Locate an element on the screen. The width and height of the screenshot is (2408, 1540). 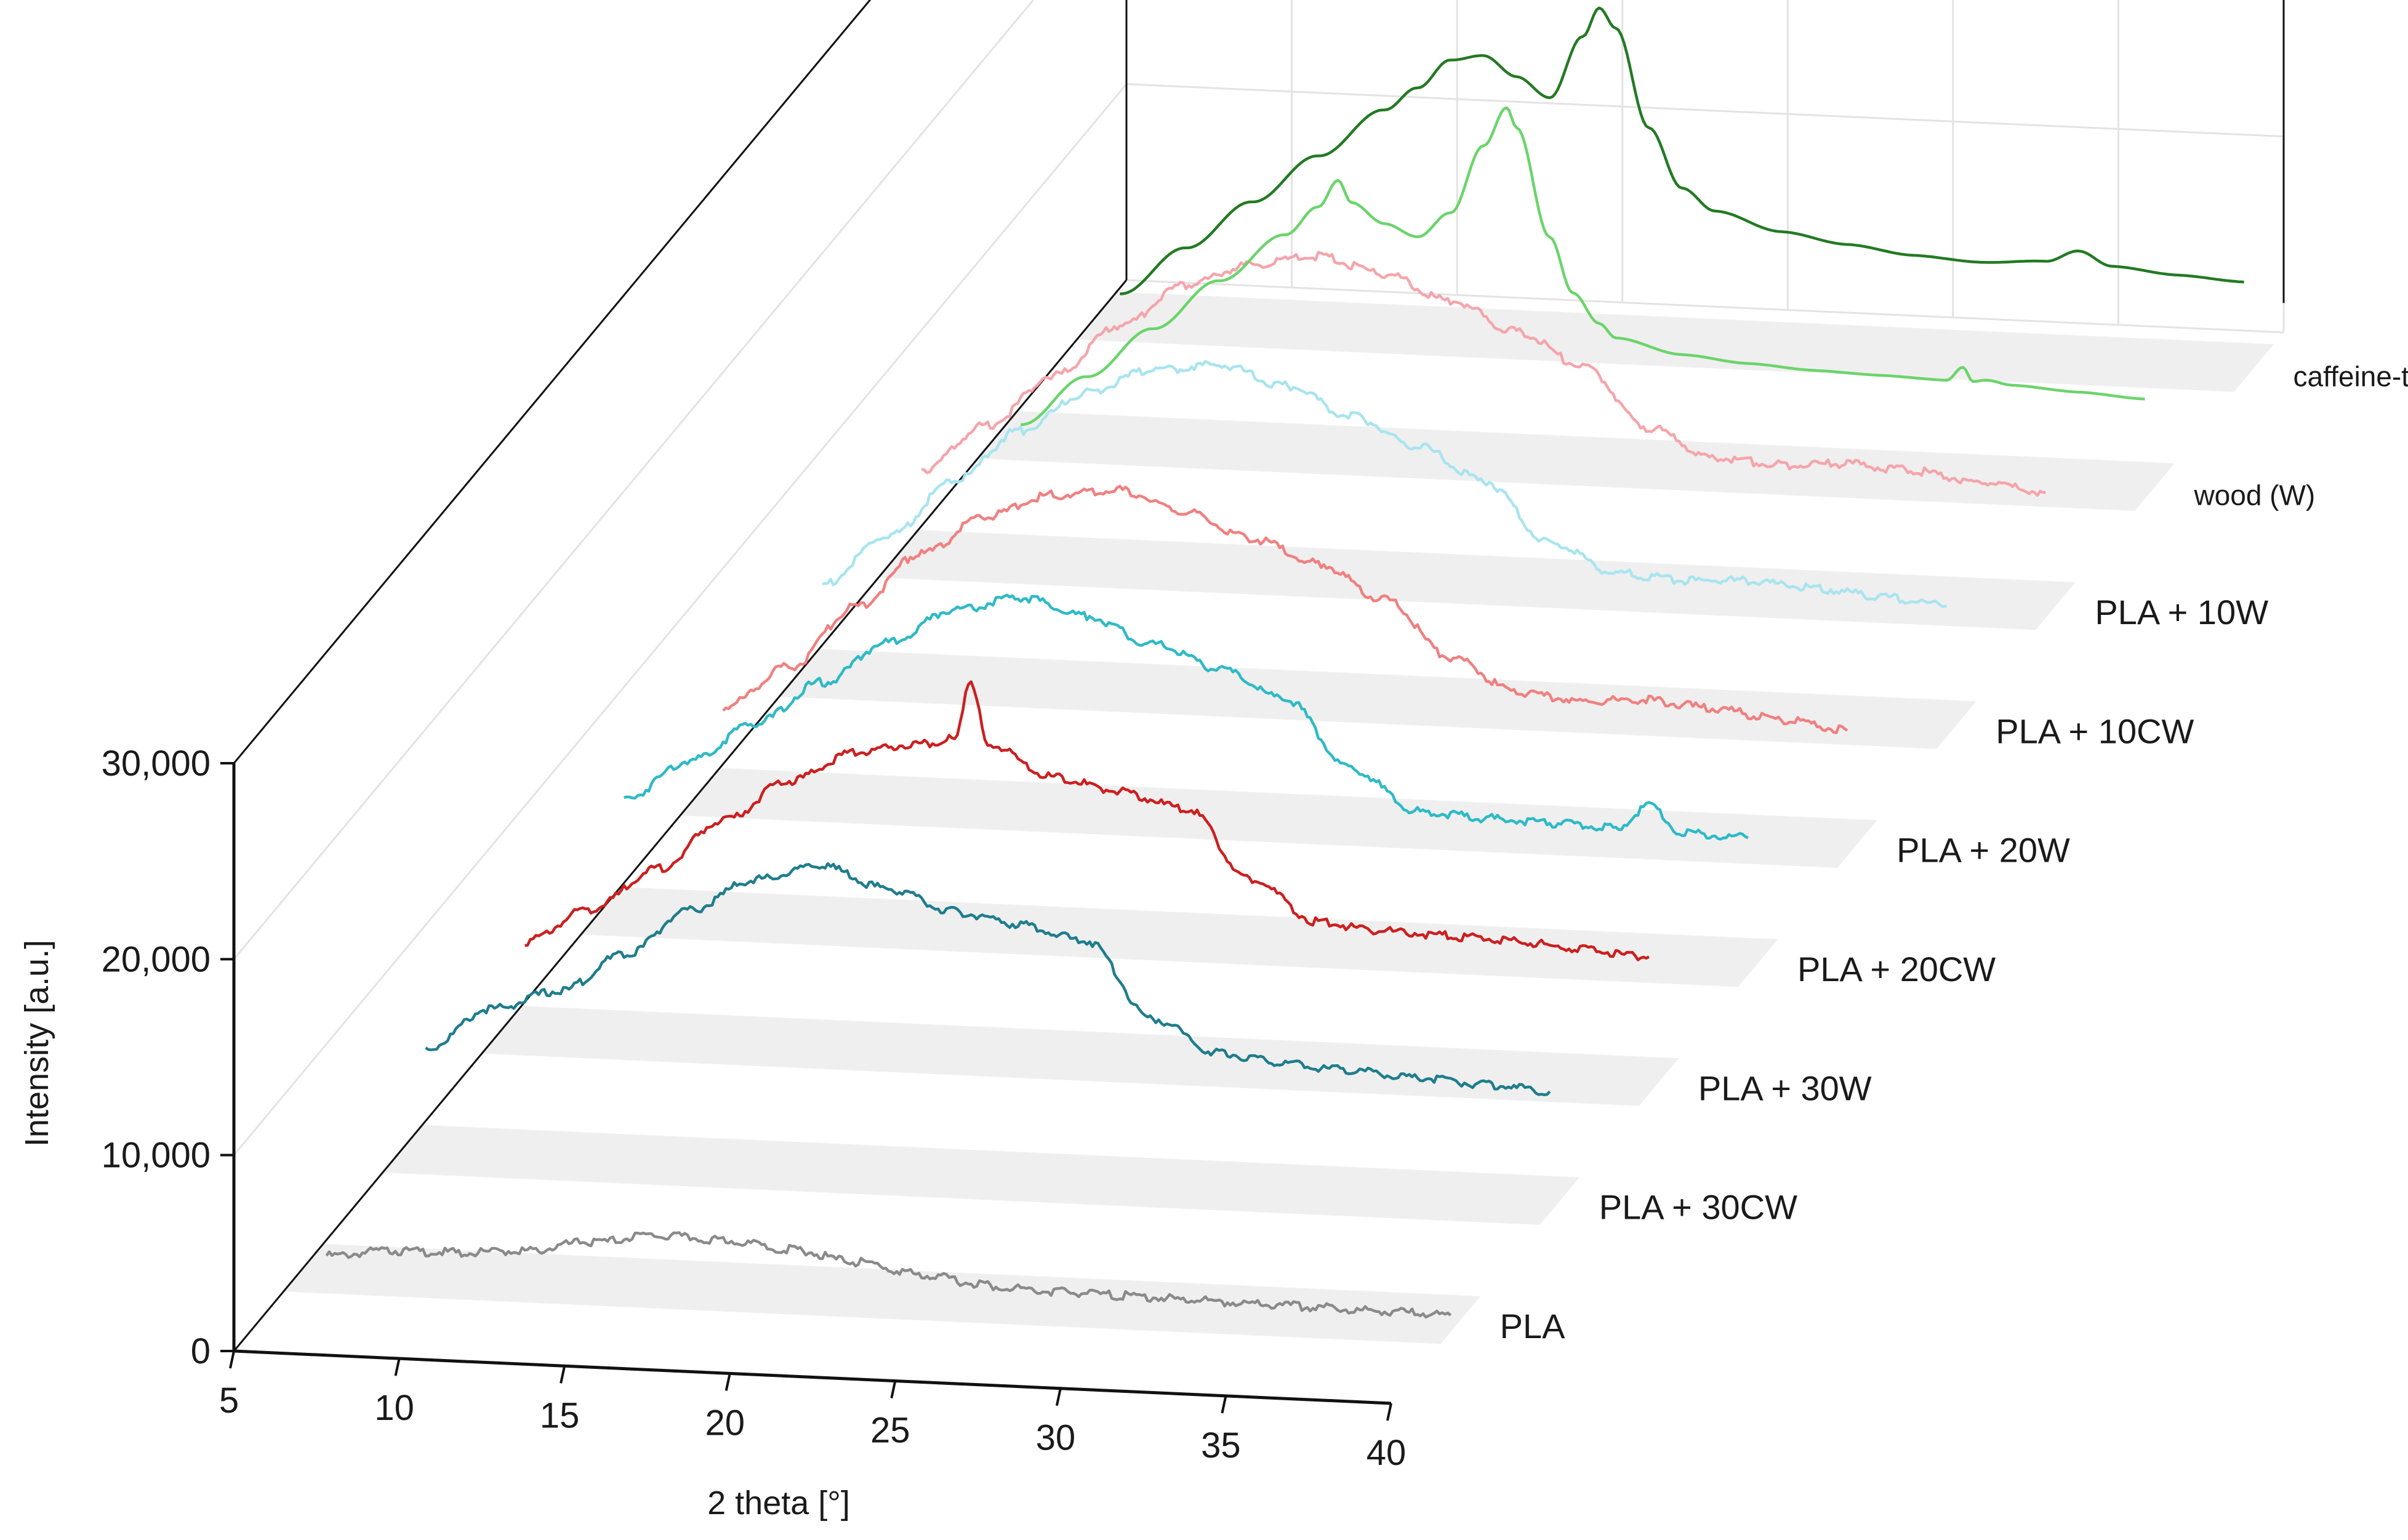
x-axis-title: 2 theta [°] is located at coordinates (779, 1503).